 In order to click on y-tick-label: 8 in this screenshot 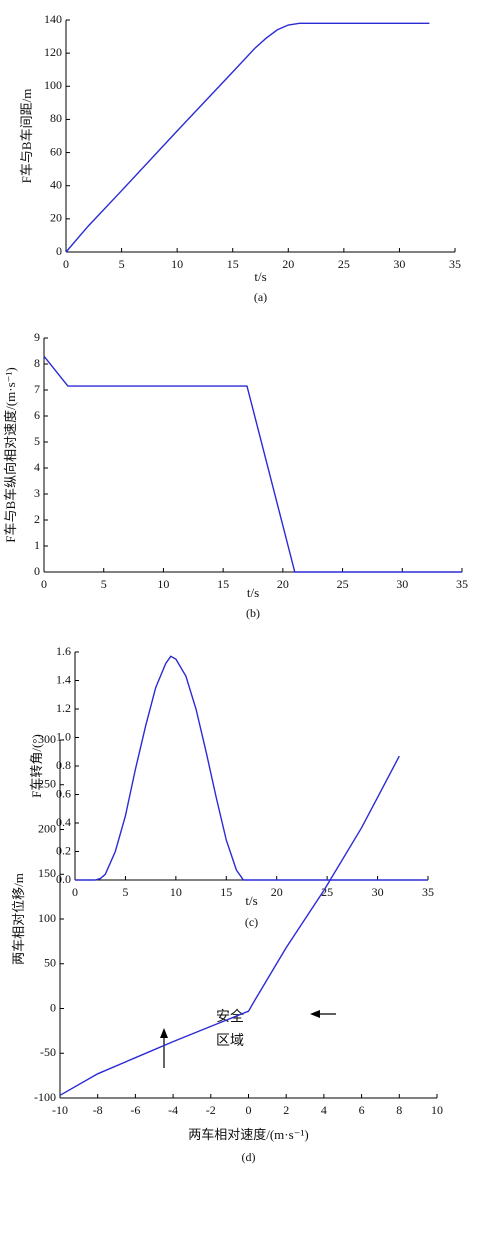, I will do `click(37, 363)`.